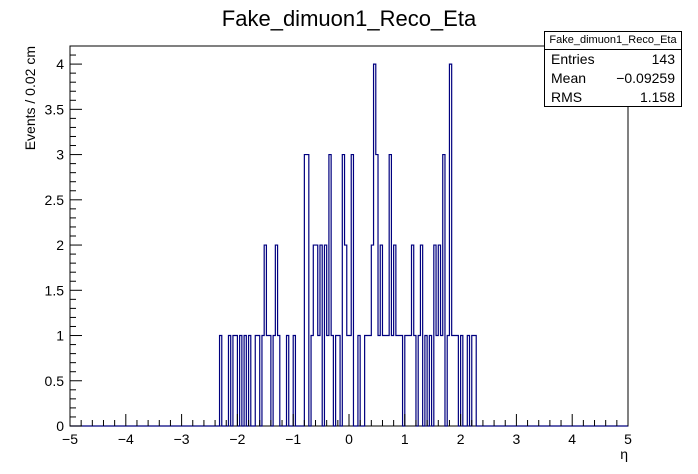 Image resolution: width=698 pixels, height=474 pixels. Describe the element at coordinates (60, 155) in the screenshot. I see `y-tick-label: 3` at that location.